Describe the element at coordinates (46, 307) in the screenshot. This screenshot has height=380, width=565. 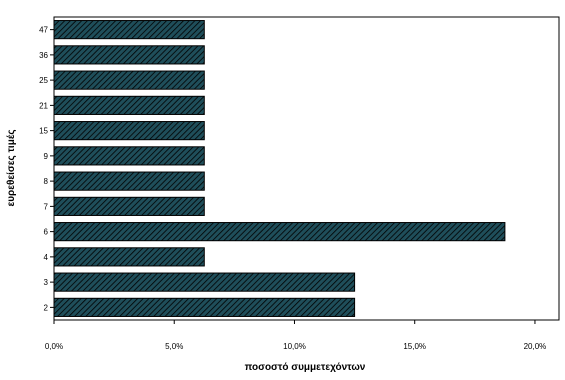
I see `y-tick-label: 2` at that location.